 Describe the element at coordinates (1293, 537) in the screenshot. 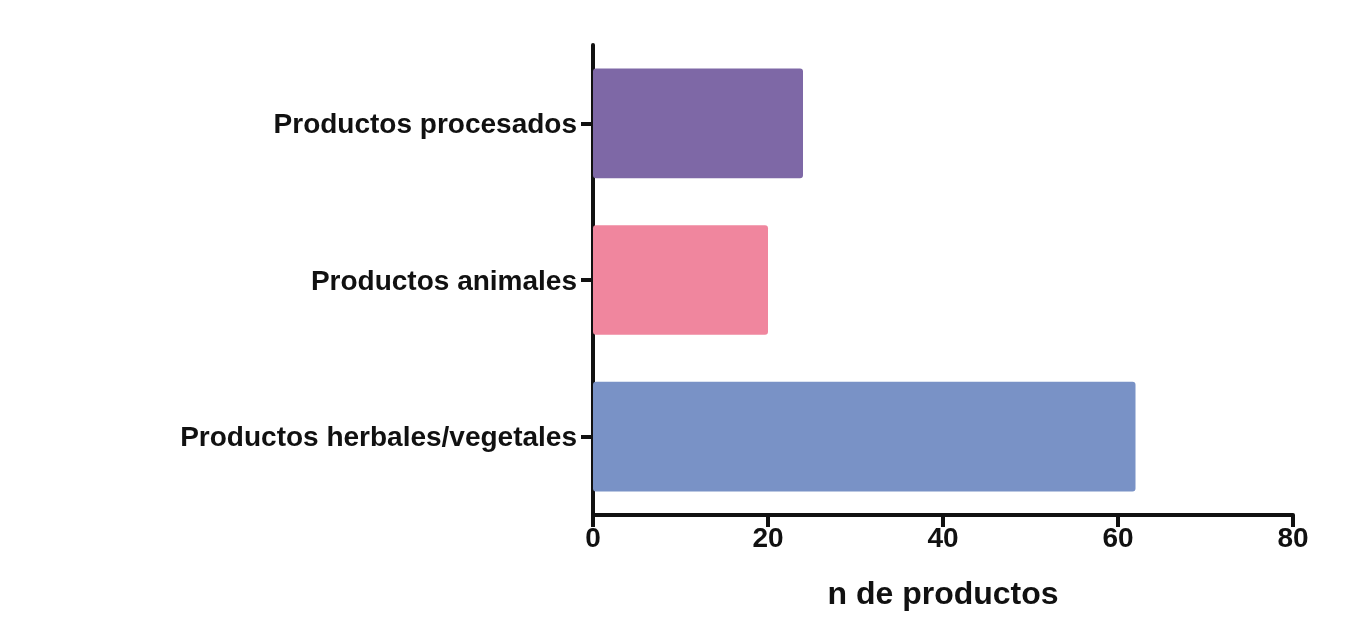

I see `x-tick-label: 80` at that location.